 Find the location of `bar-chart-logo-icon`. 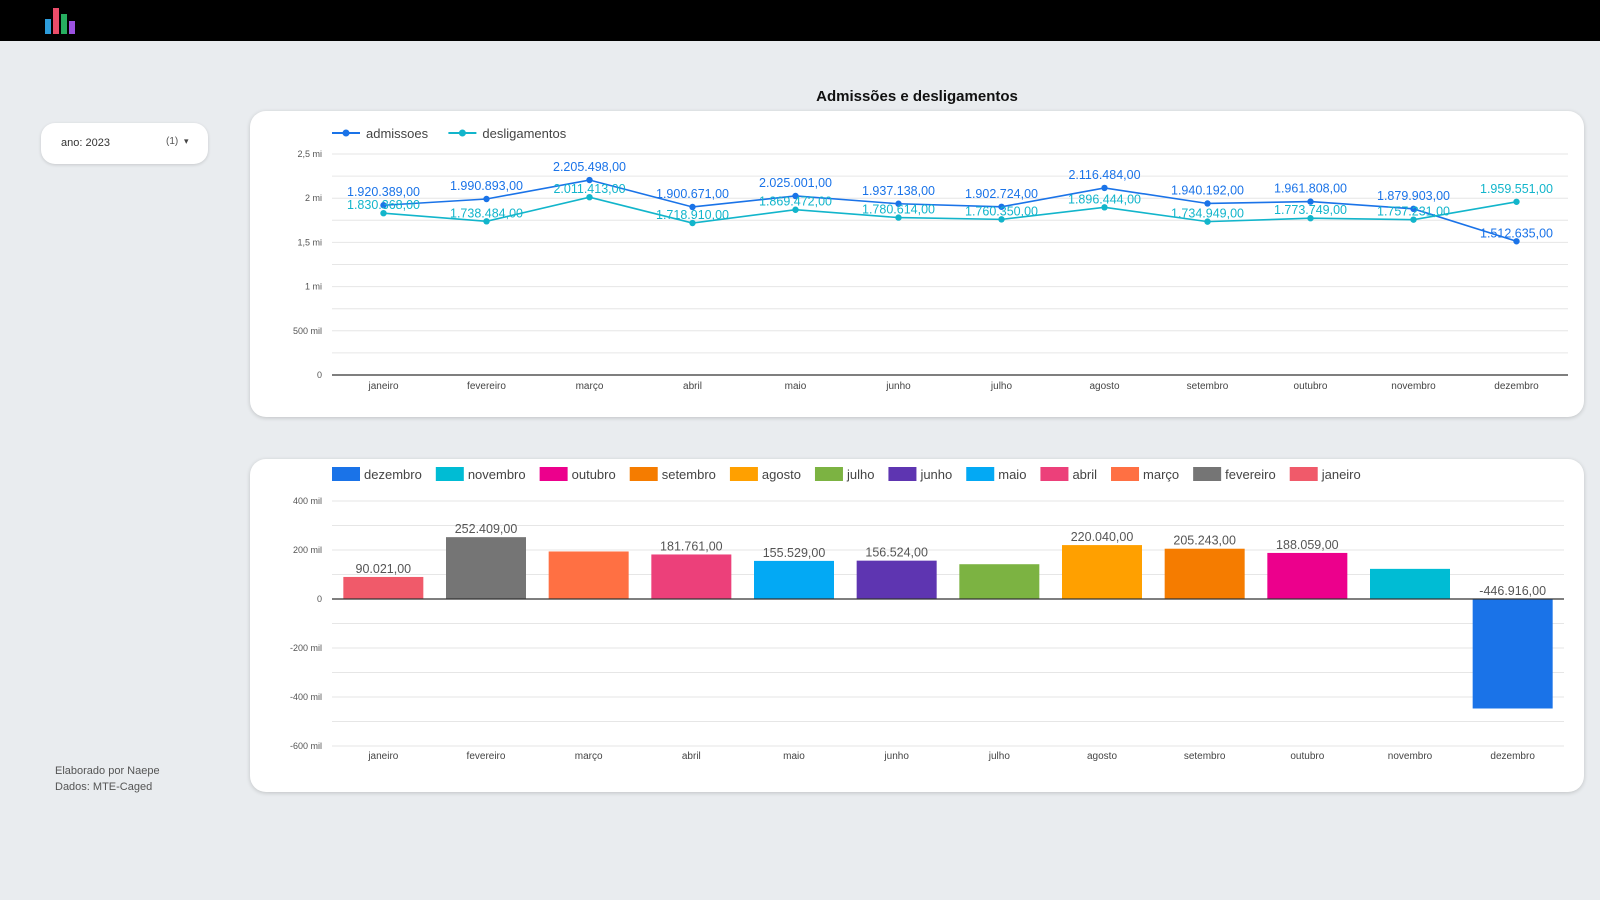

bar-chart-logo-icon is located at coordinates (63, 21).